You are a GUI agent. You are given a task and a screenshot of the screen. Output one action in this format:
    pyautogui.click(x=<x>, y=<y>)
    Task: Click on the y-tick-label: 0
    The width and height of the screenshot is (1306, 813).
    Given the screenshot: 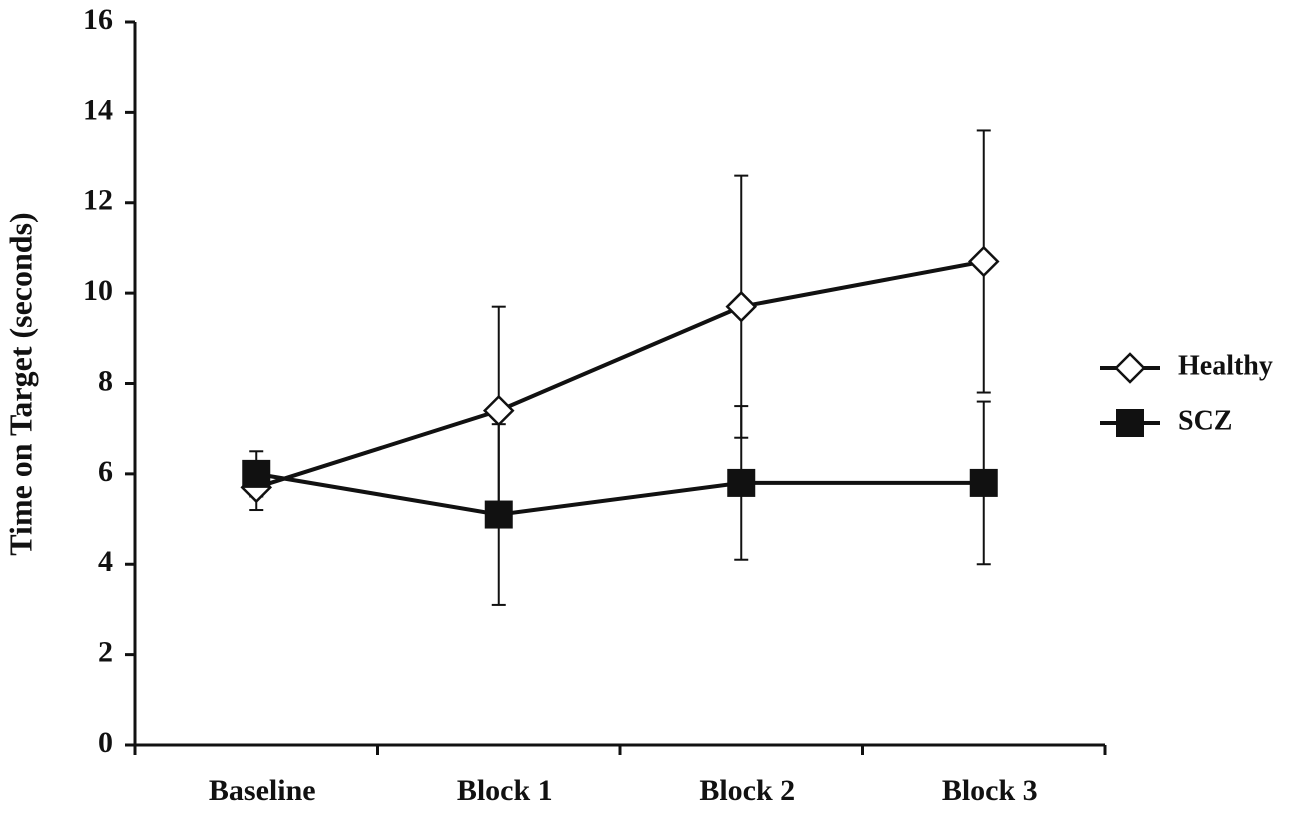 What is the action you would take?
    pyautogui.click(x=105, y=742)
    